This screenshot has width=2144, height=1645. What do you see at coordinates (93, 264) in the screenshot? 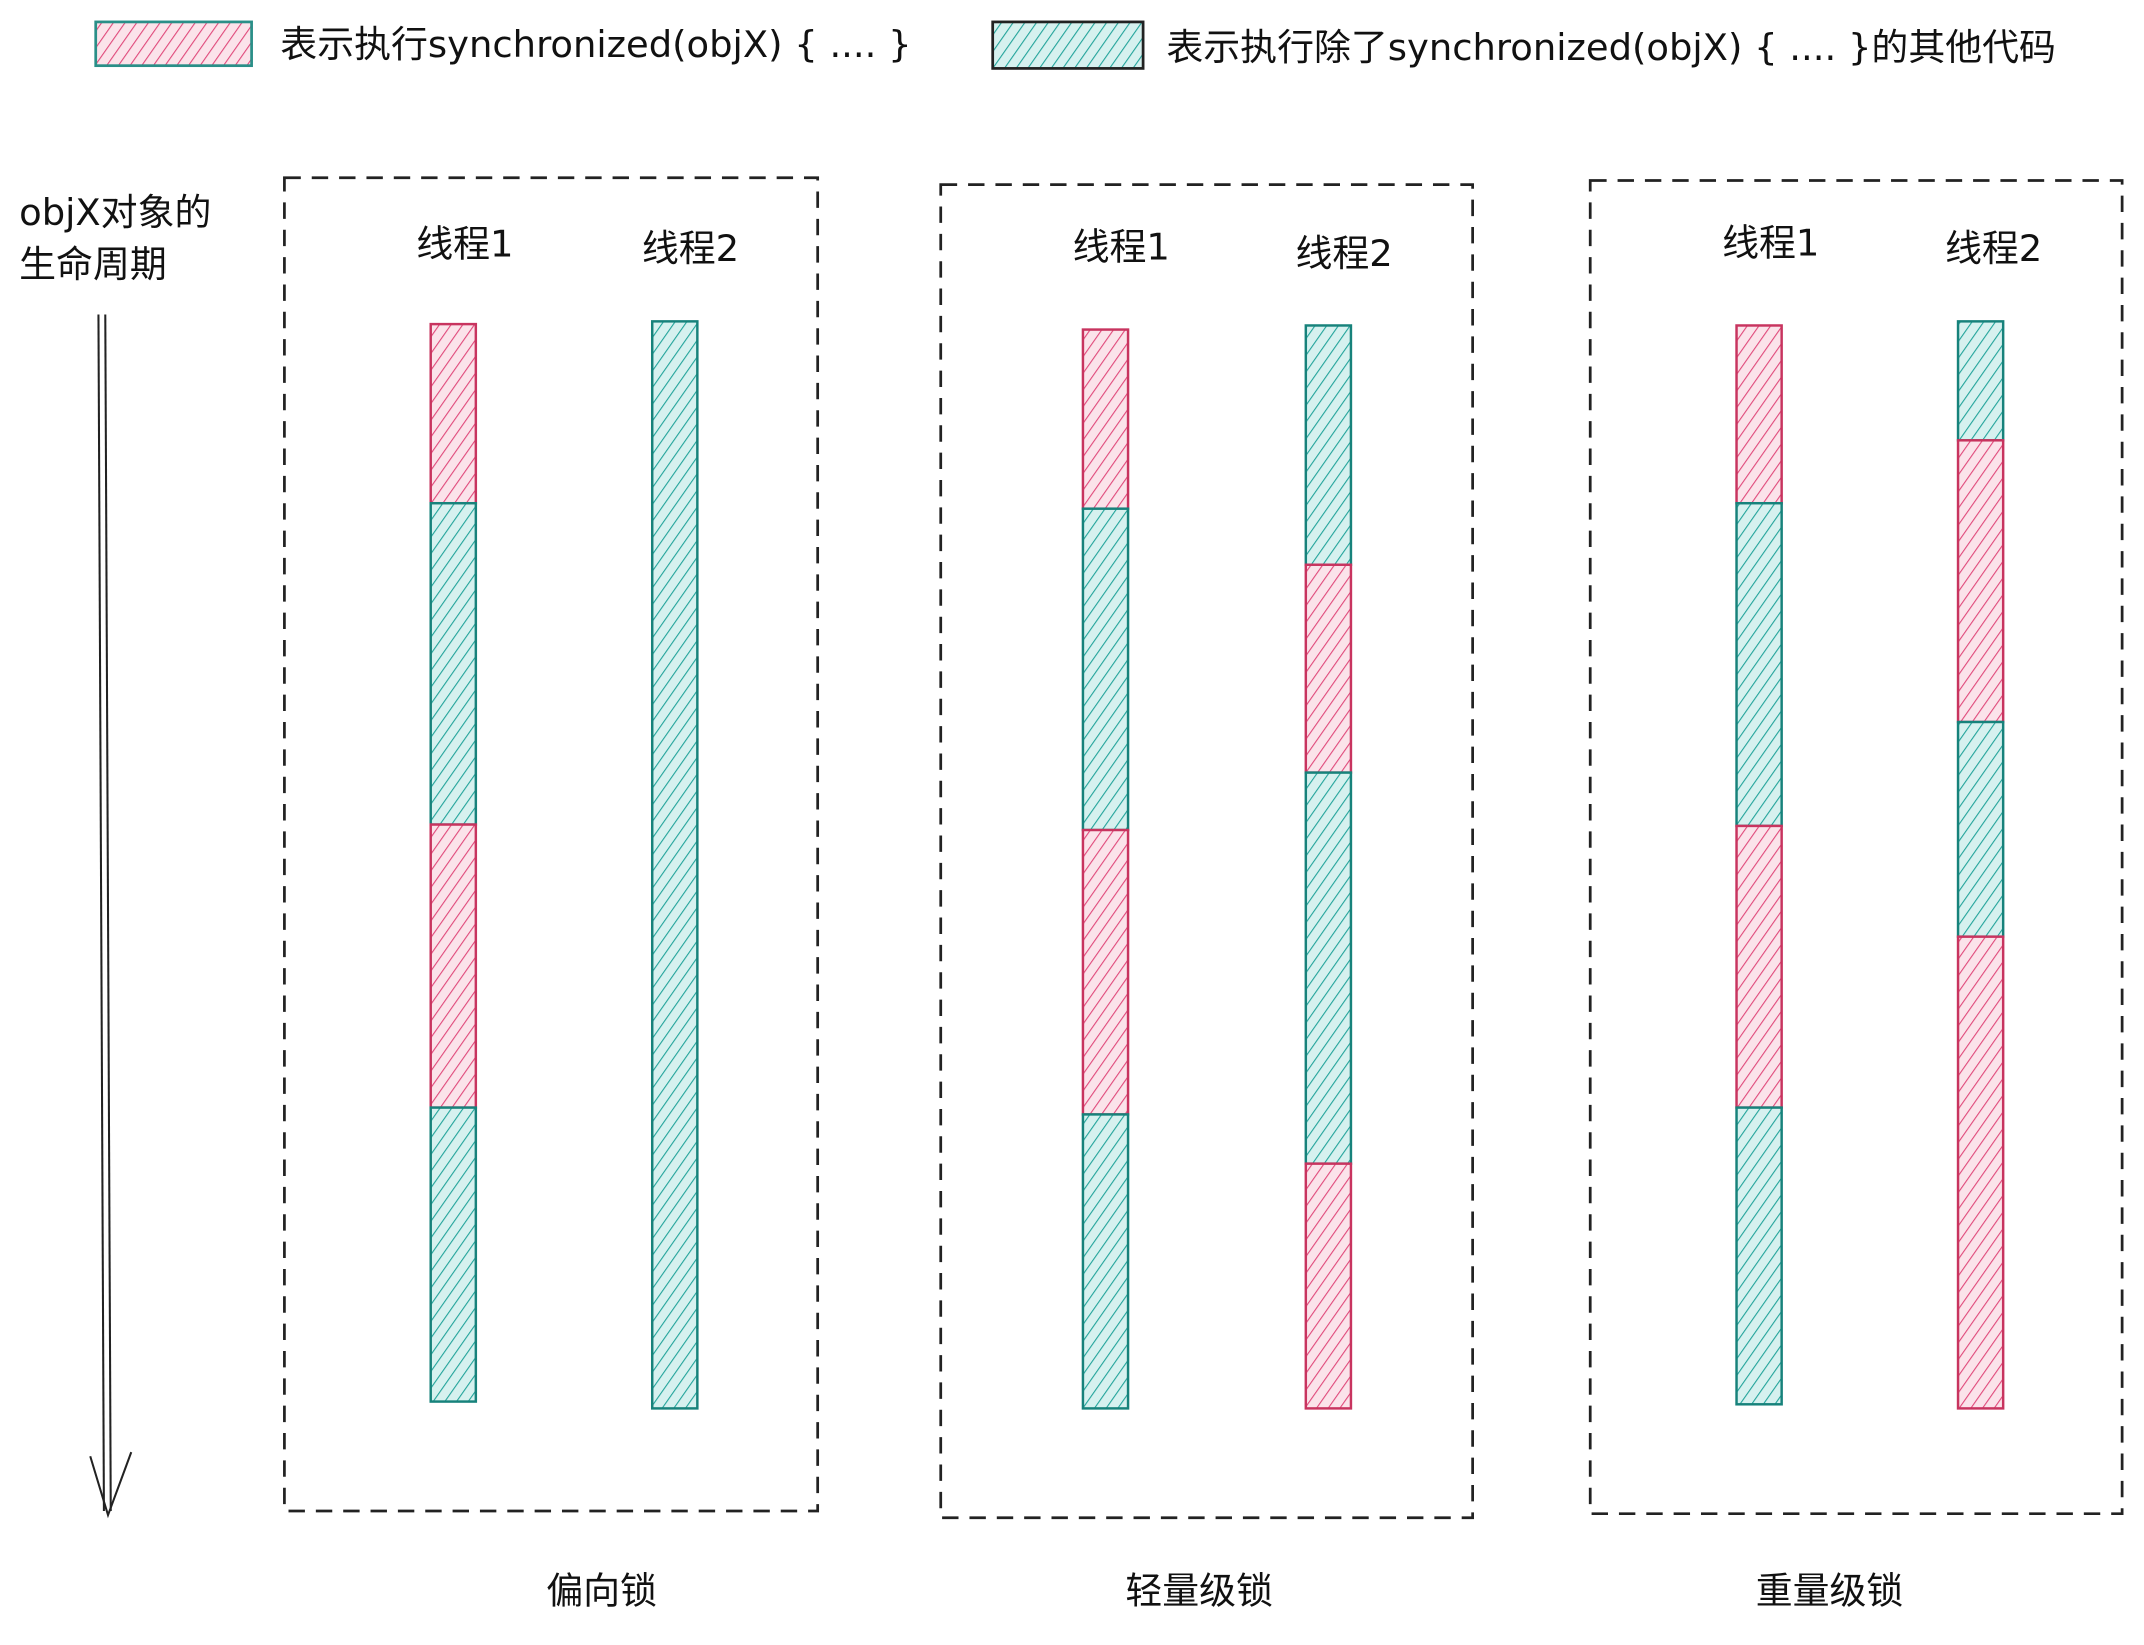
I see `axis-label: 生命周期` at bounding box center [93, 264].